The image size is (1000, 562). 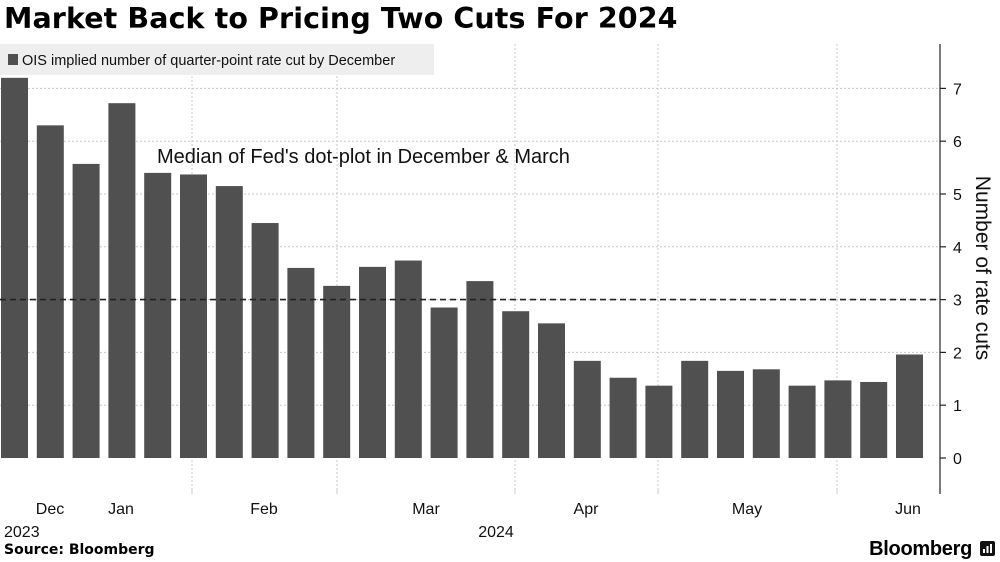 I want to click on chart-title: Market Back to Pricing Two Cuts For 2024, so click(x=341, y=18).